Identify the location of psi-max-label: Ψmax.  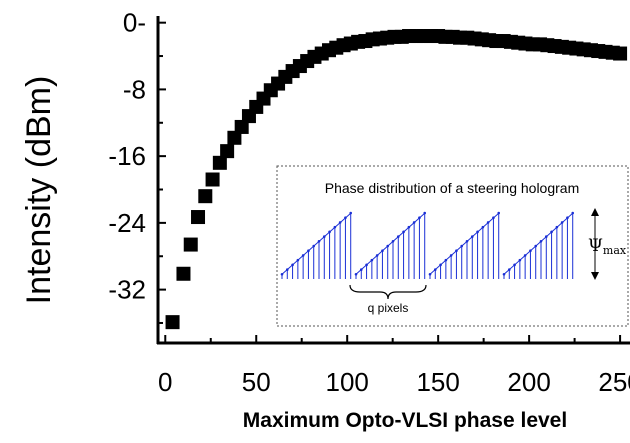
(607, 246).